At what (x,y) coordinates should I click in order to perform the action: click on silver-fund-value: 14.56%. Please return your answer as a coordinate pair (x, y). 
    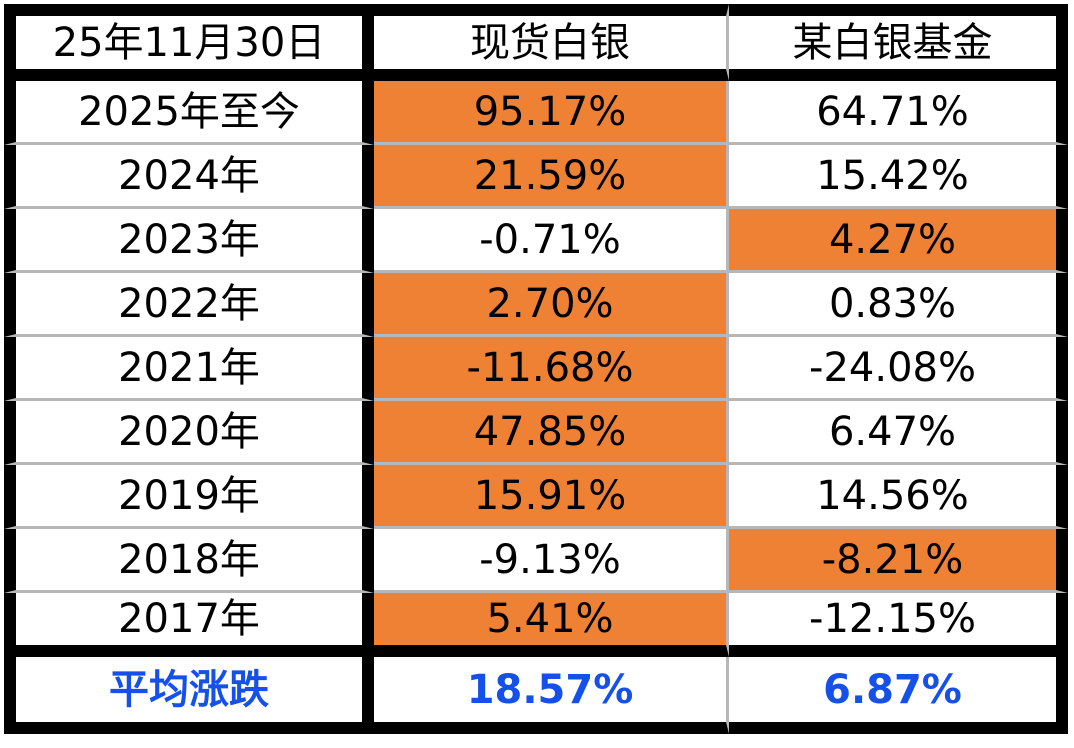
    Looking at the image, I should click on (898, 497).